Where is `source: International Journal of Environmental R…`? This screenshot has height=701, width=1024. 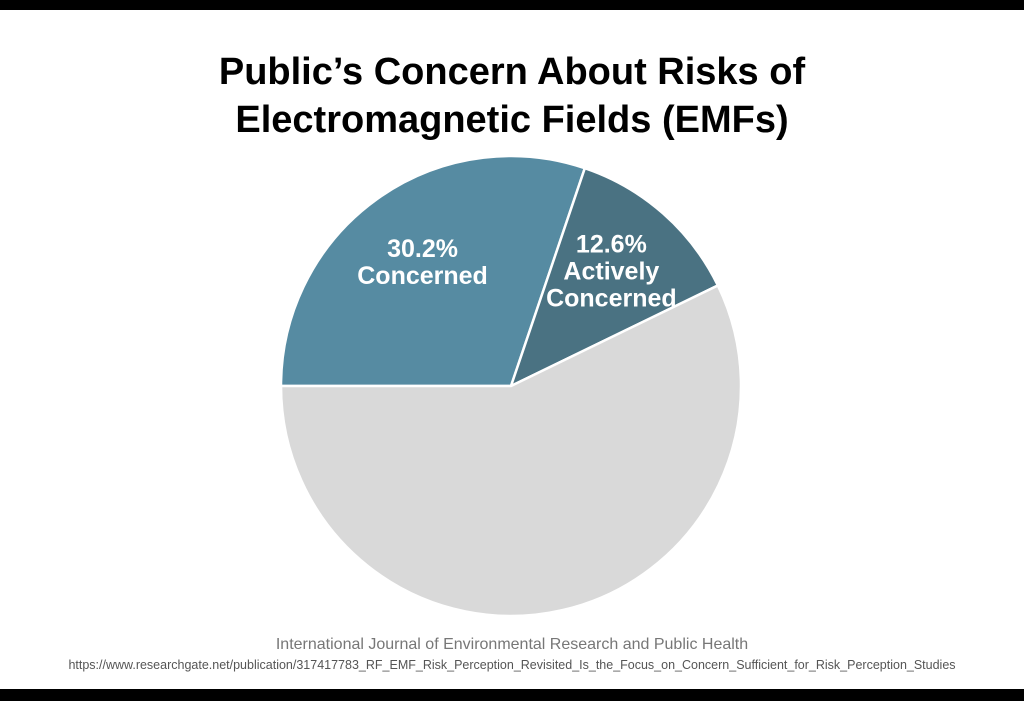 source: International Journal of Environmental R… is located at coordinates (512, 644).